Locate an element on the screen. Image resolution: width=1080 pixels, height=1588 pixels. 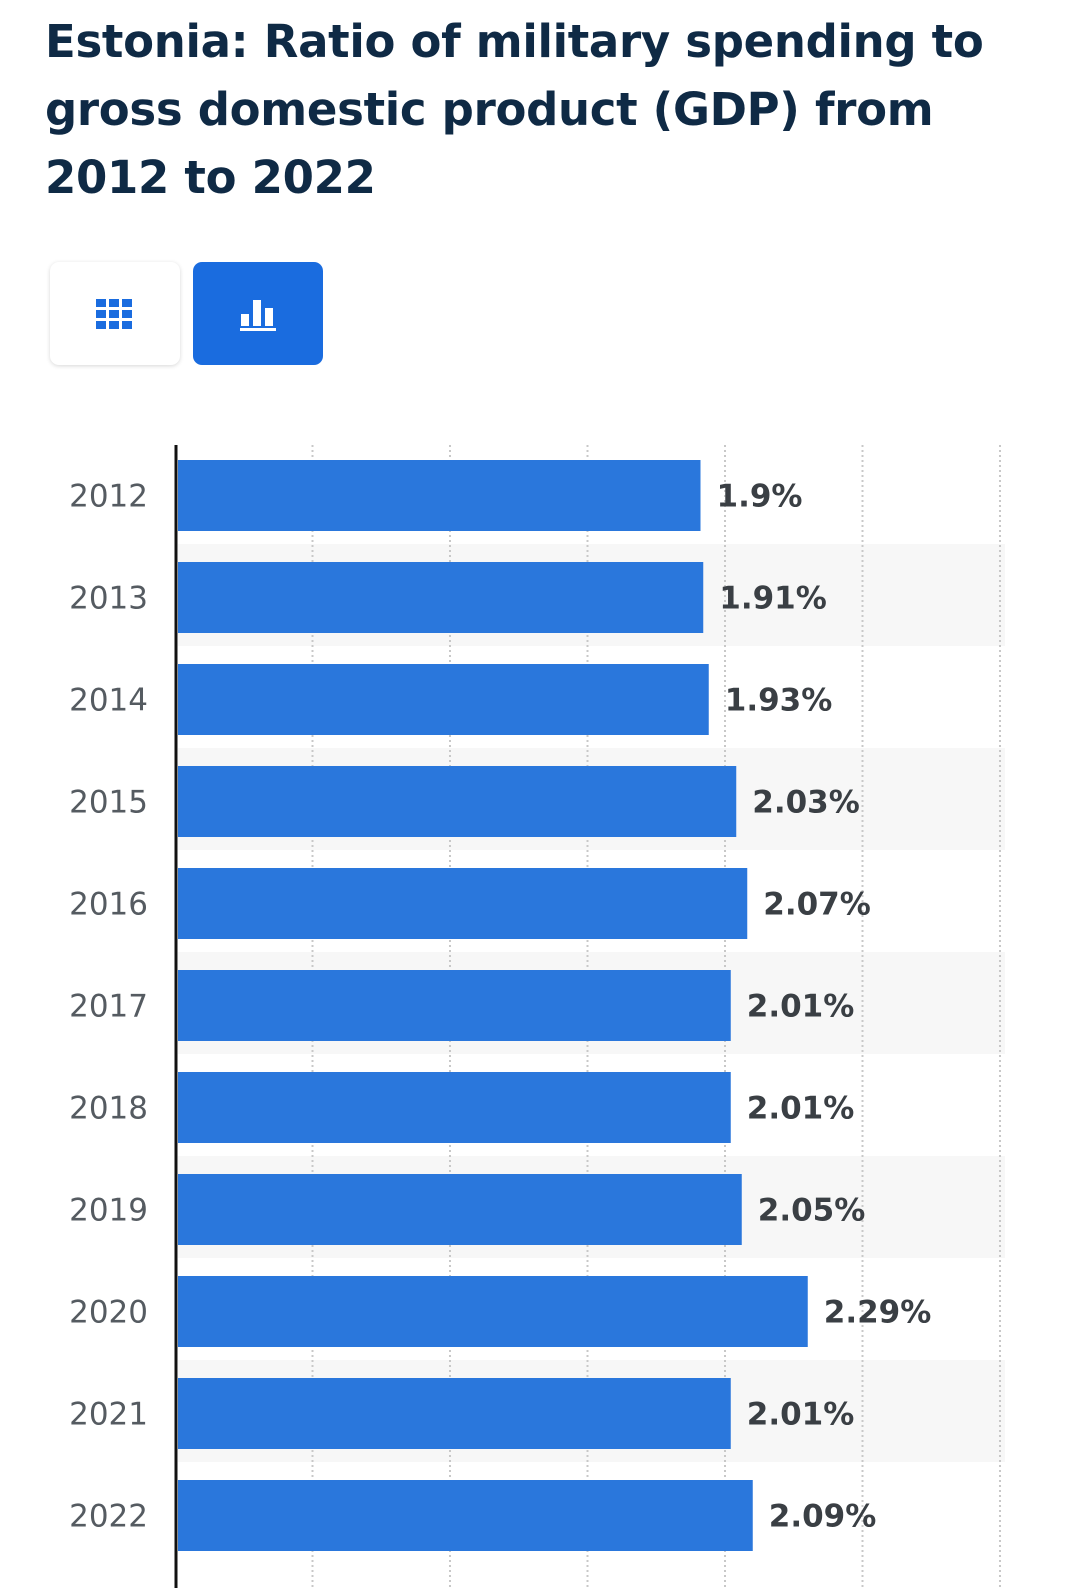
category-label: 2014 is located at coordinates (108, 701).